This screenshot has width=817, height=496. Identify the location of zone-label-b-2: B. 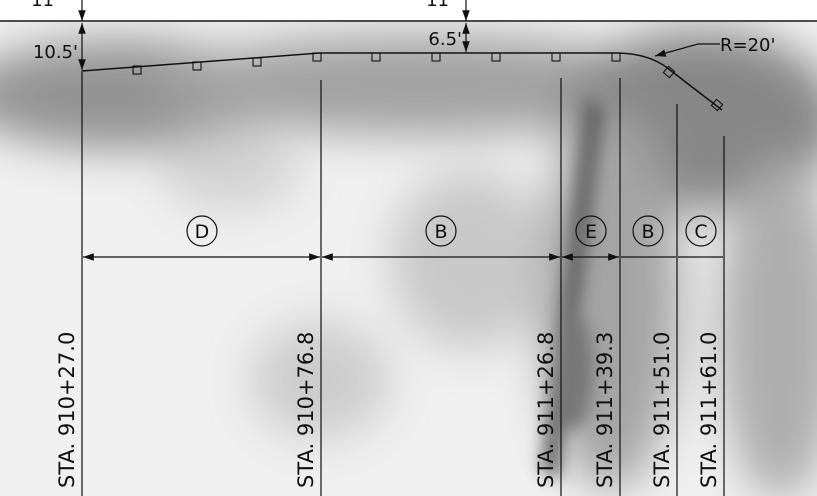
(648, 231).